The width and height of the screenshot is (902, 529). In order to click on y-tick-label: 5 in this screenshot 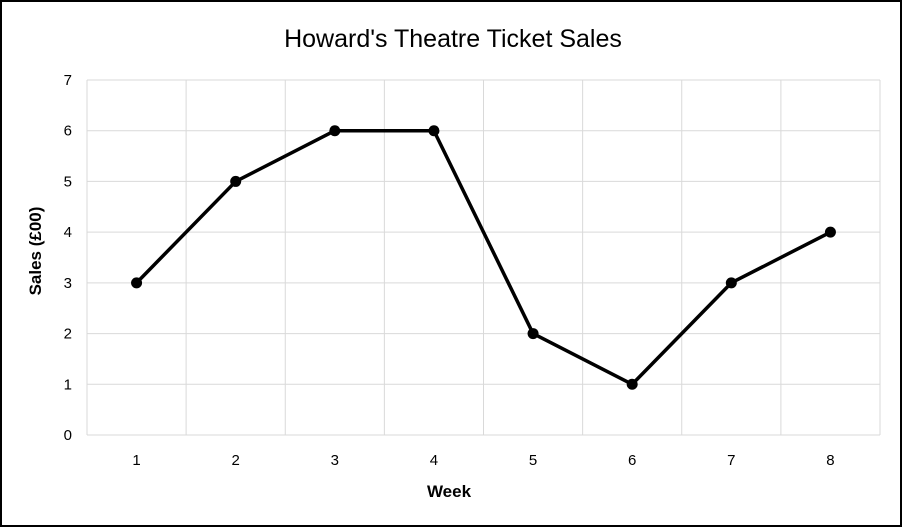, I will do `click(68, 181)`.